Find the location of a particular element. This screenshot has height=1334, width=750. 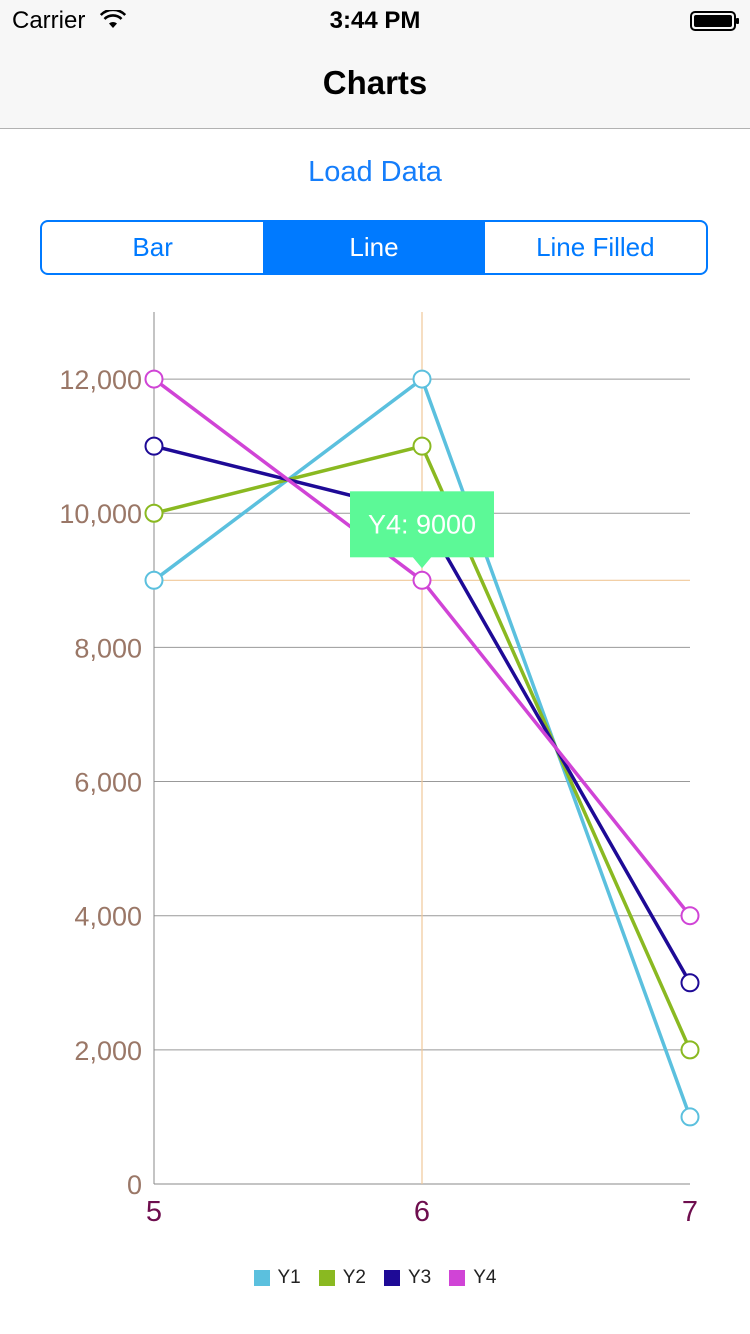

y-tick-label-2000: 2,000 is located at coordinates (108, 1051).